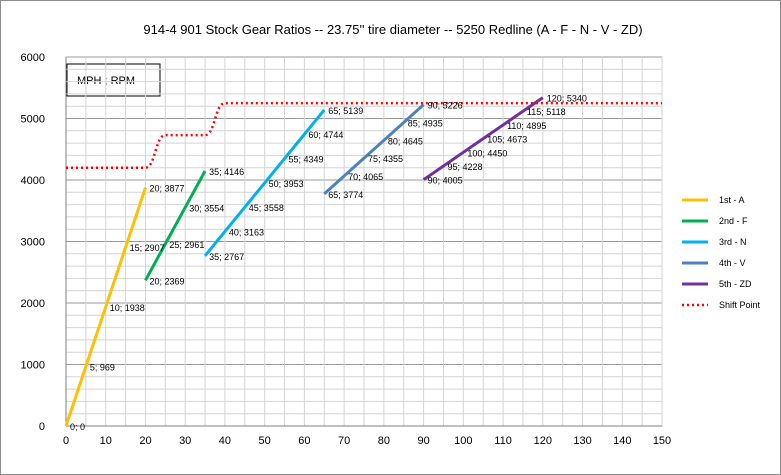 The height and width of the screenshot is (475, 781). I want to click on data-label: 15; 2907, so click(147, 248).